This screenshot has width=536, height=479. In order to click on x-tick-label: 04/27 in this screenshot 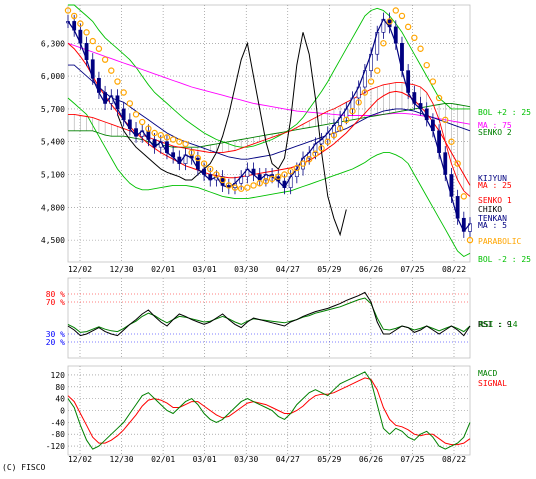, I will do `click(288, 269)`.